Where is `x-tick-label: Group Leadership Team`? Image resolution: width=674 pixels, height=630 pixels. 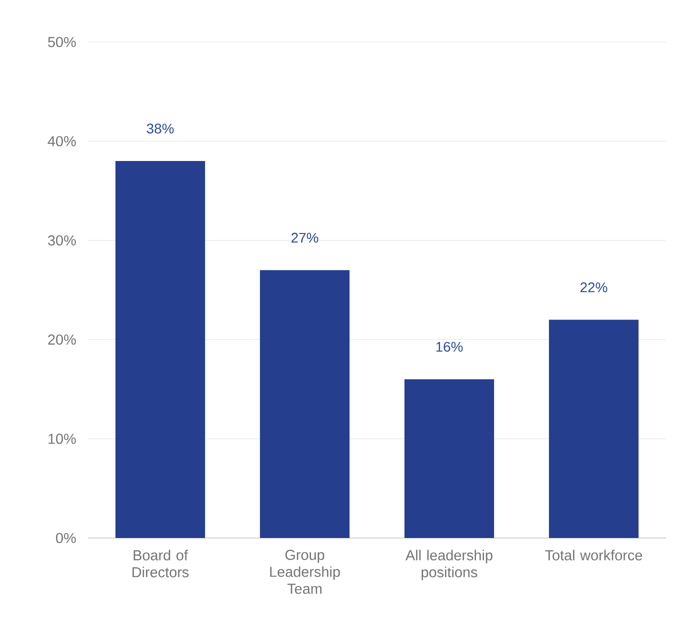 x-tick-label: Group Leadership Team is located at coordinates (305, 572).